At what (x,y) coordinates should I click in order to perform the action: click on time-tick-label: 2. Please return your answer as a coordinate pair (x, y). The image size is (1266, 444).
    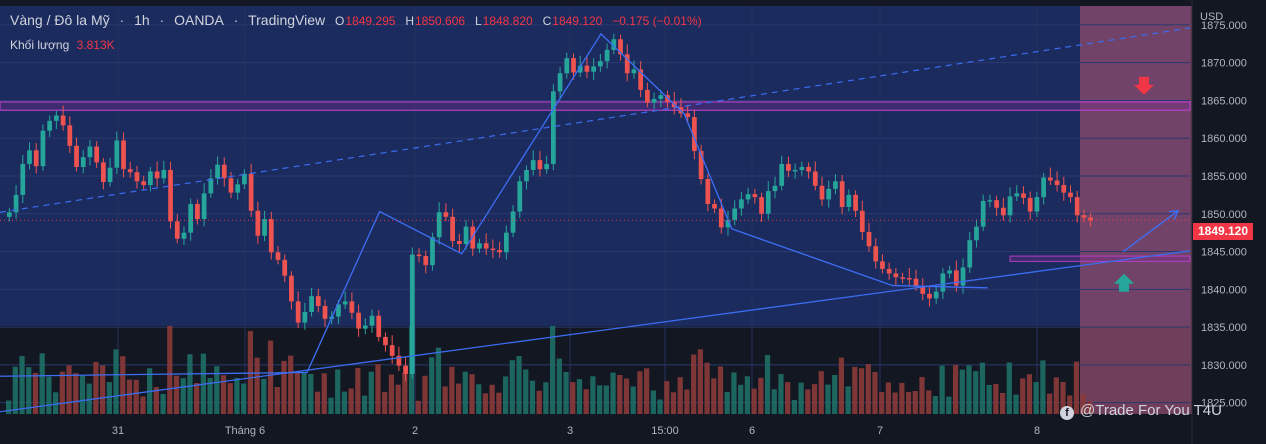
    Looking at the image, I should click on (415, 431).